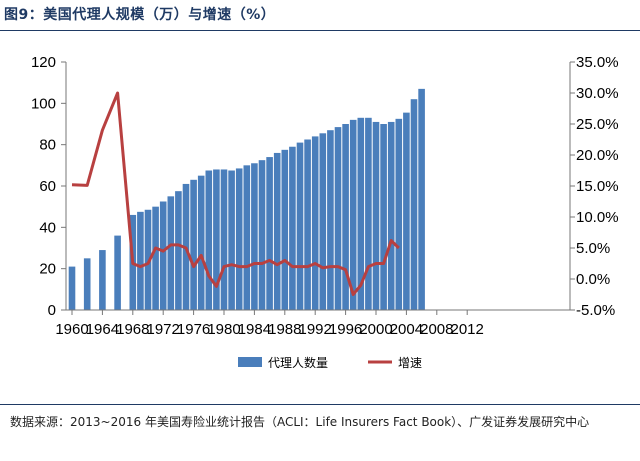 The image size is (640, 461). What do you see at coordinates (399, 214) in the screenshot?
I see `bar-2003` at bounding box center [399, 214].